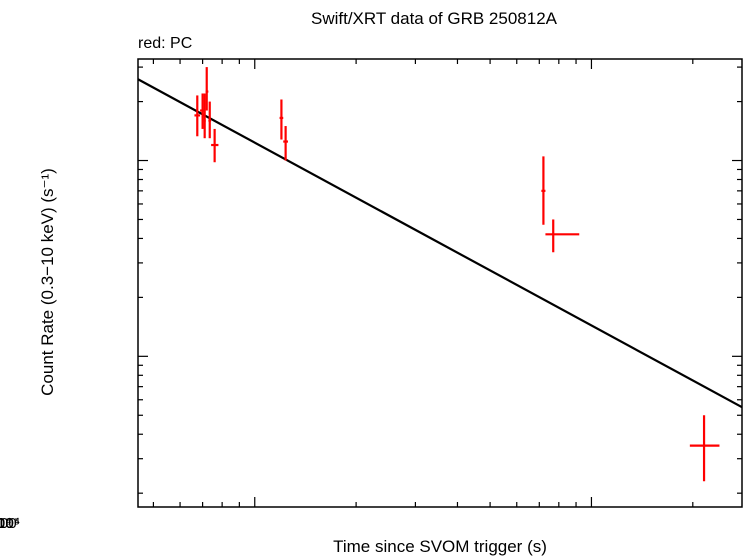  Describe the element at coordinates (440, 546) in the screenshot. I see `x-axis-label: Time since SVOM trigger (s)` at that location.